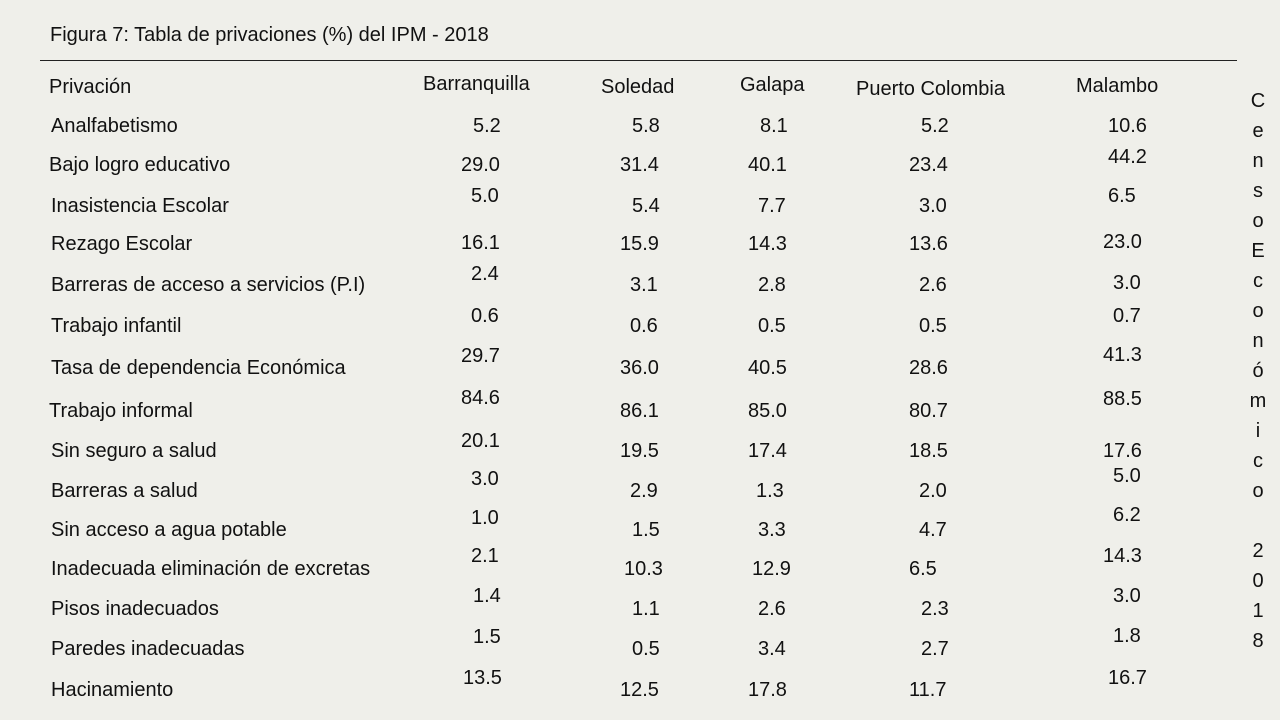  Describe the element at coordinates (933, 491) in the screenshot. I see `table-cell: 2.0` at that location.